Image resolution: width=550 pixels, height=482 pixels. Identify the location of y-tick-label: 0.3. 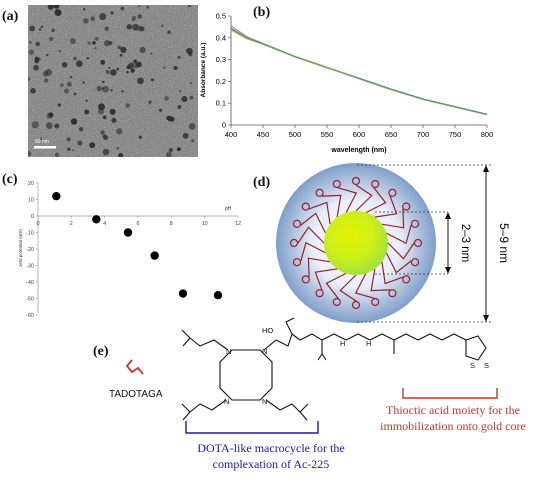
(221, 59).